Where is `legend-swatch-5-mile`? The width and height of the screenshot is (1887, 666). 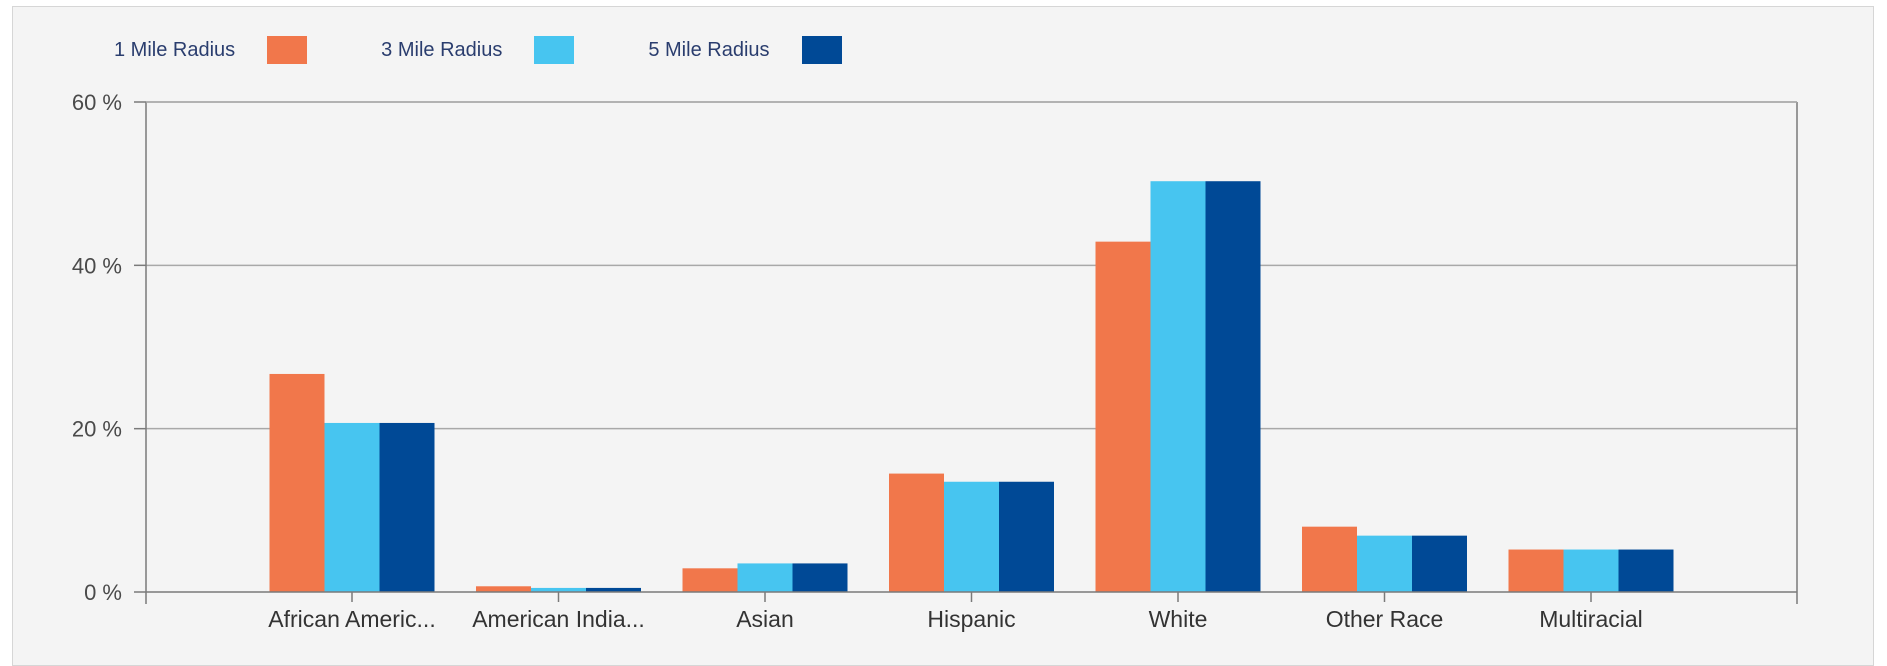 legend-swatch-5-mile is located at coordinates (821, 50).